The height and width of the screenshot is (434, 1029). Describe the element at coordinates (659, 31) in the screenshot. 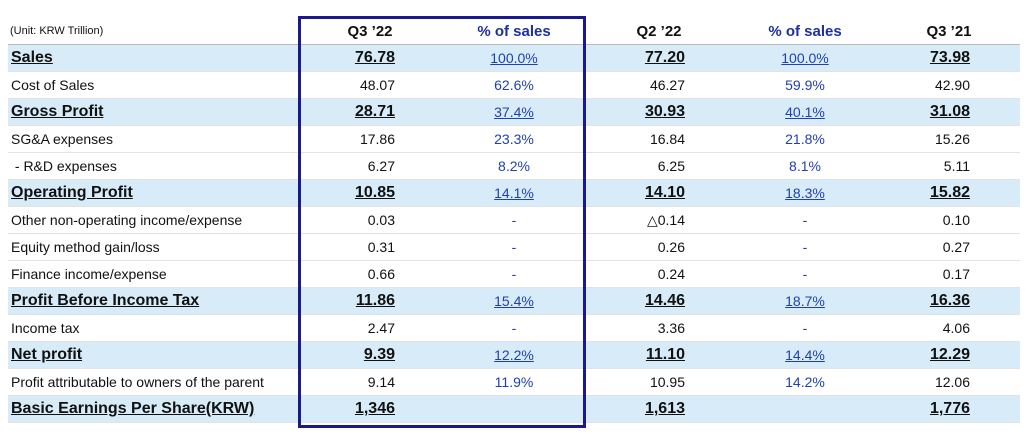

I see `column-header: Q2 ’22` at that location.